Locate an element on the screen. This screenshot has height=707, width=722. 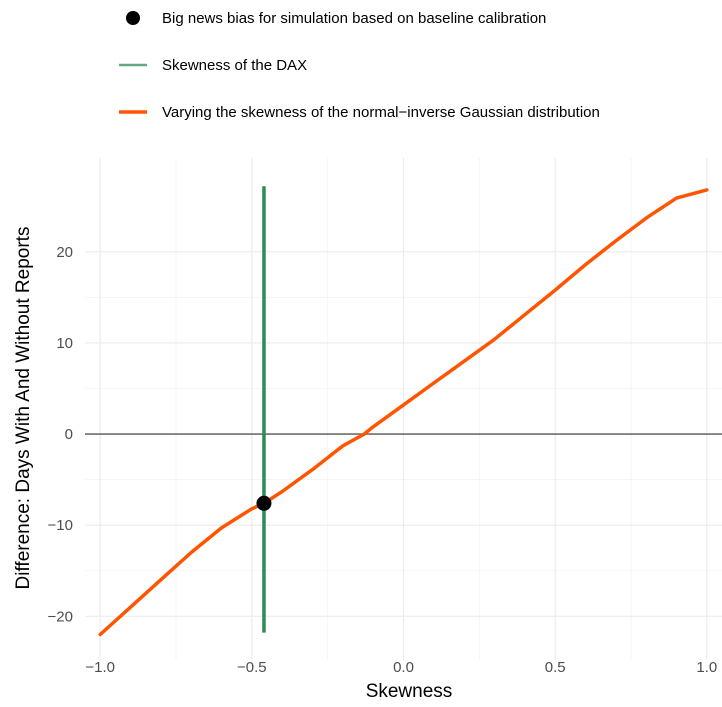
y-tick-label: −20 is located at coordinates (60, 616).